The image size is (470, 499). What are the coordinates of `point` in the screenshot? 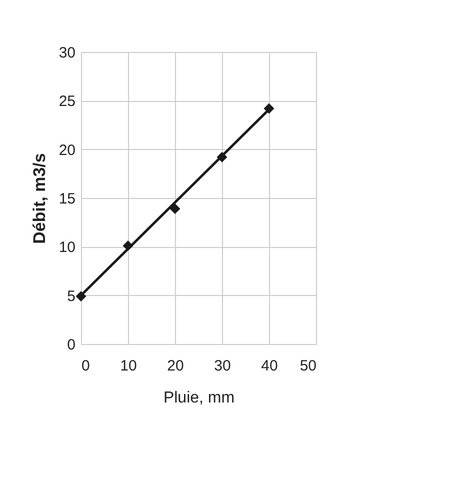 It's located at (175, 208).